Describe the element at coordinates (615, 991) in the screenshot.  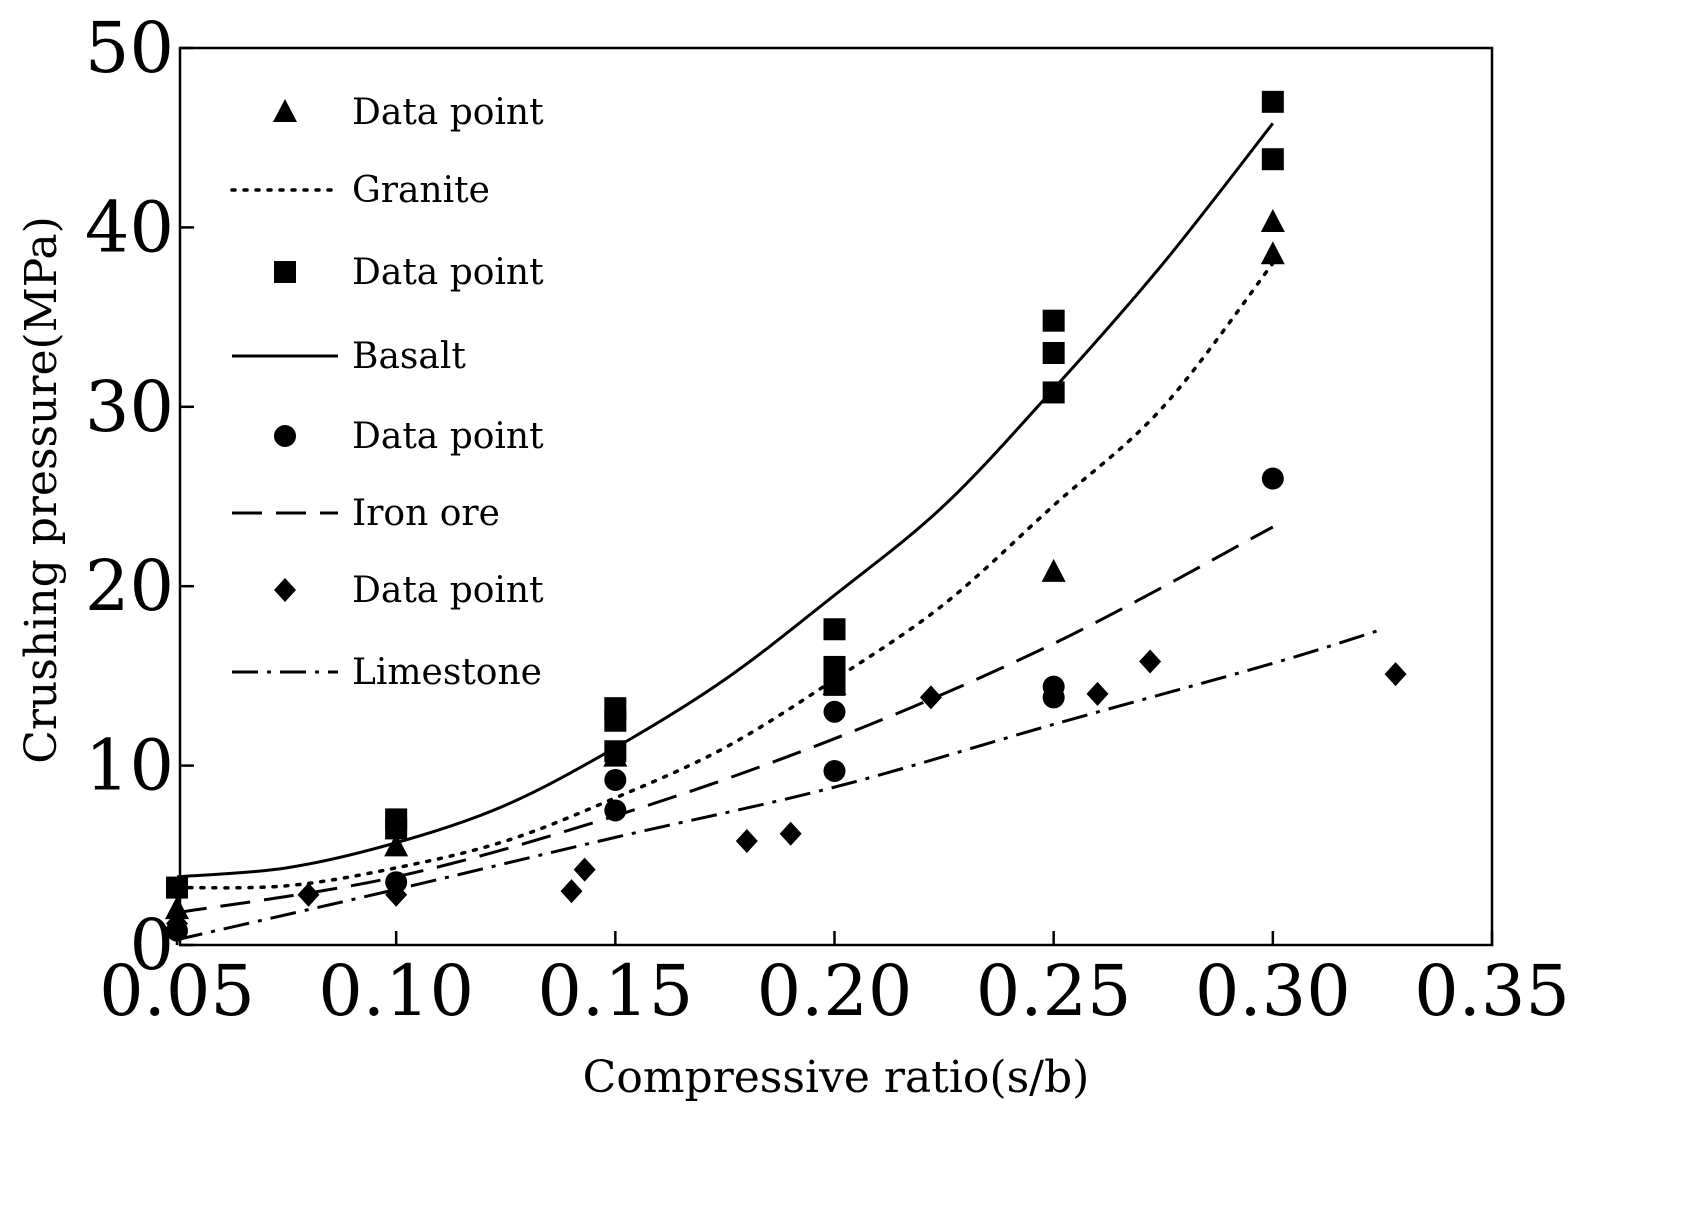
I see `x-tick-label: 0.15` at that location.